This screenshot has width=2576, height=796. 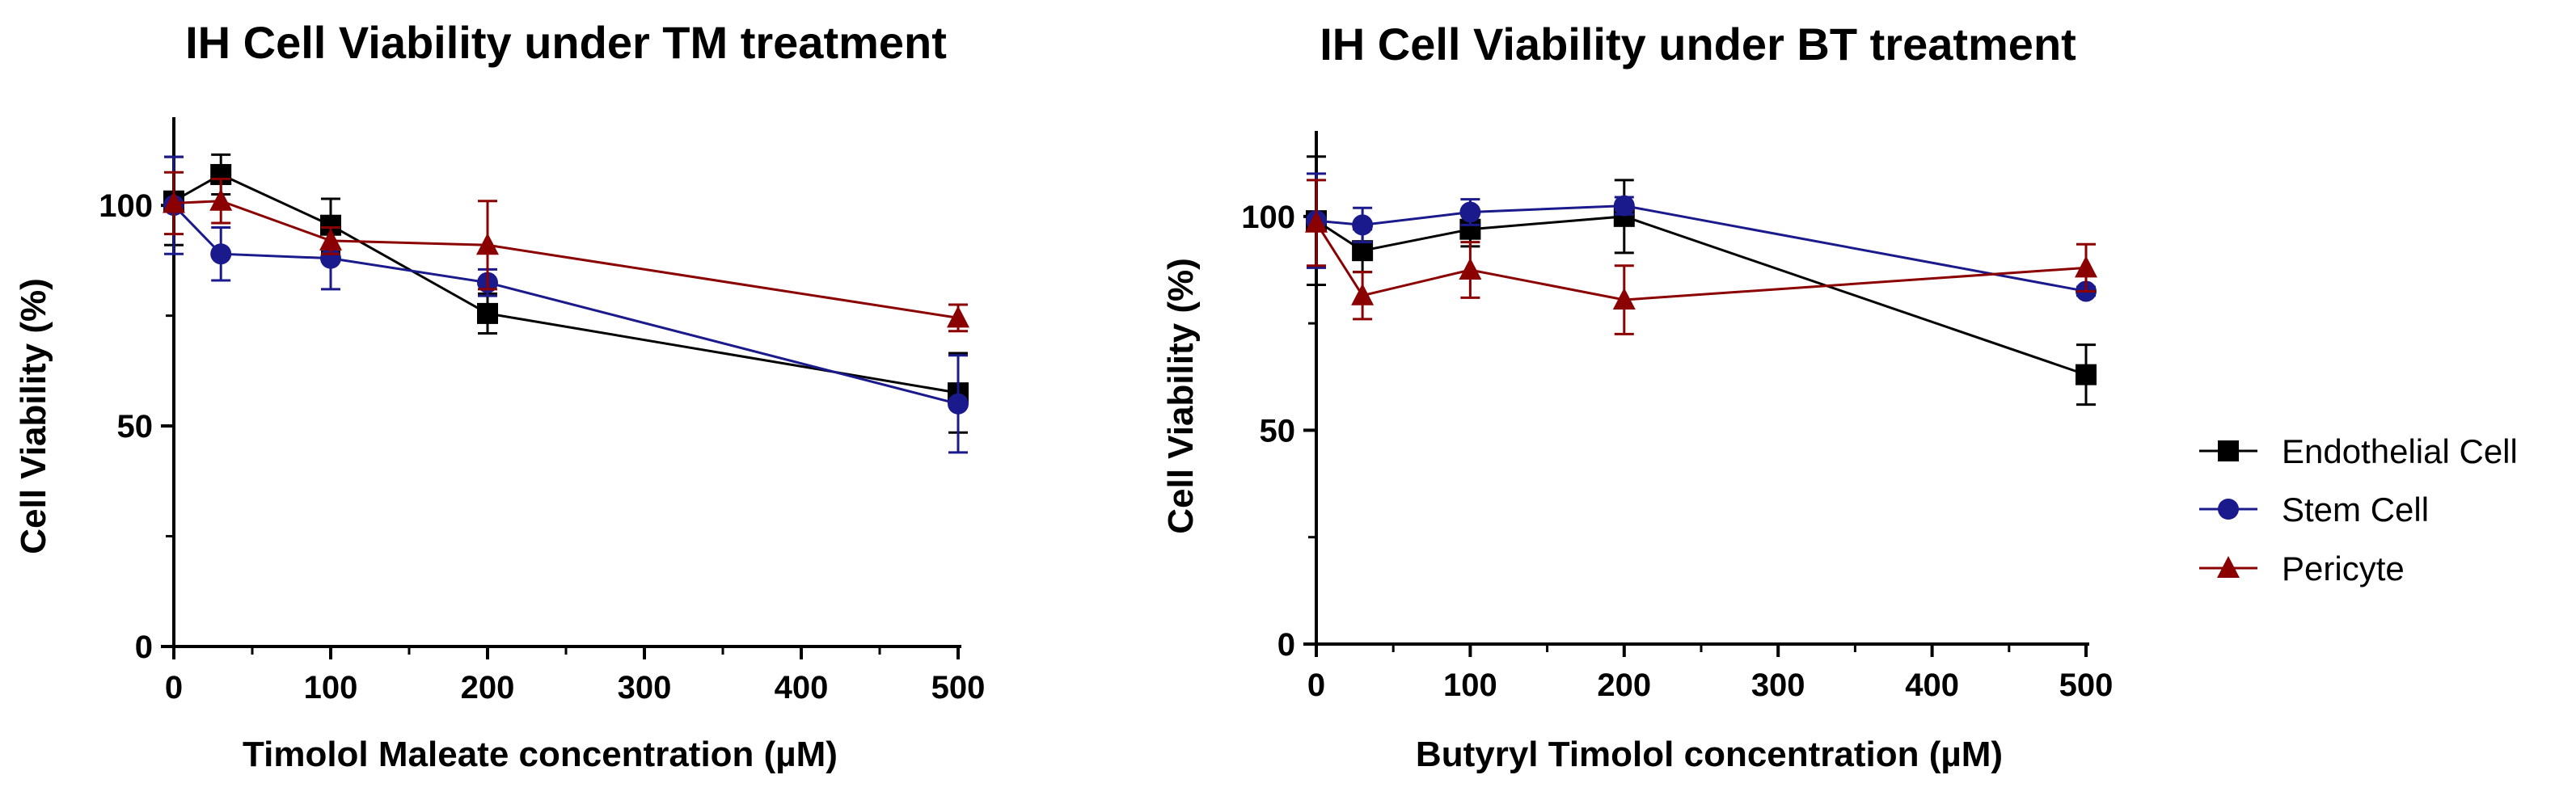 What do you see at coordinates (2343, 569) in the screenshot?
I see `legend-label: Pericyte` at bounding box center [2343, 569].